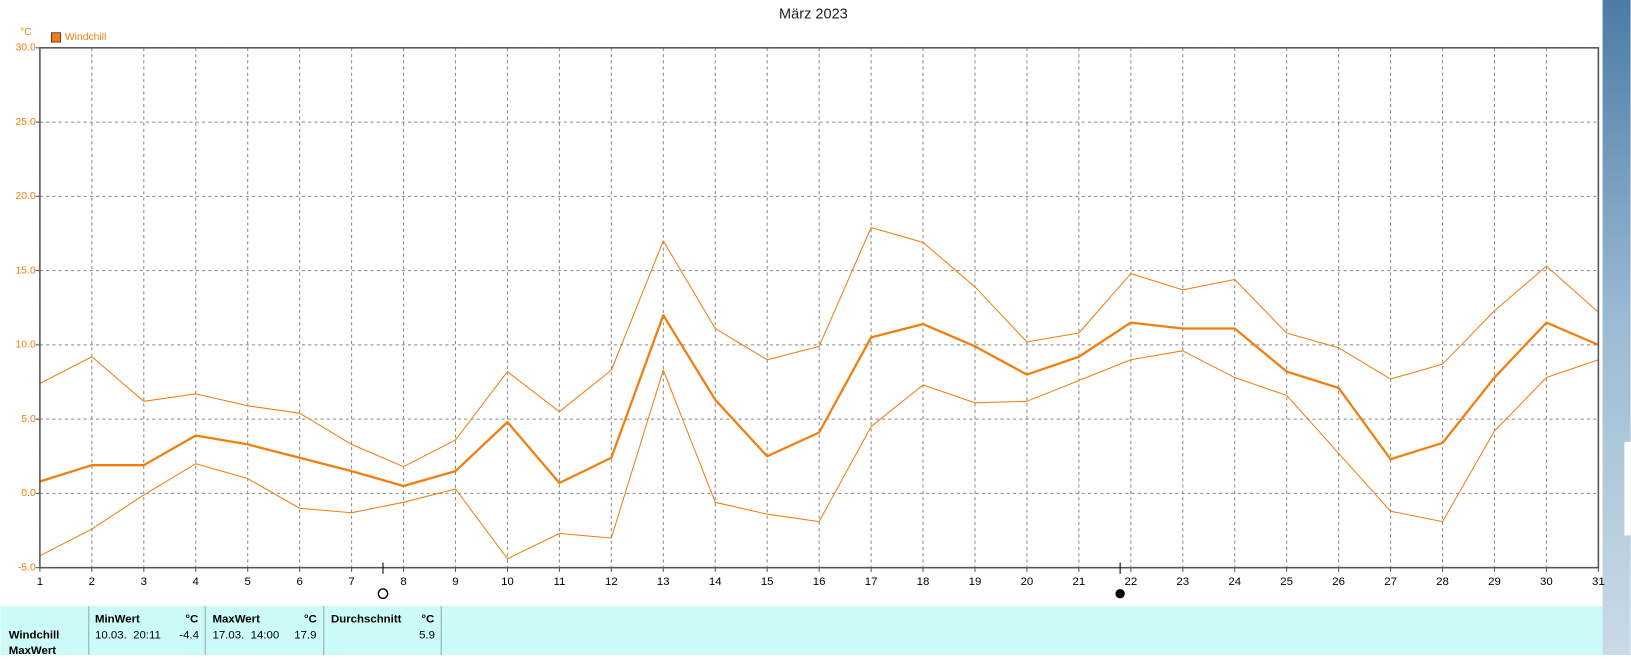  I want to click on stats-dividers, so click(265, 630).